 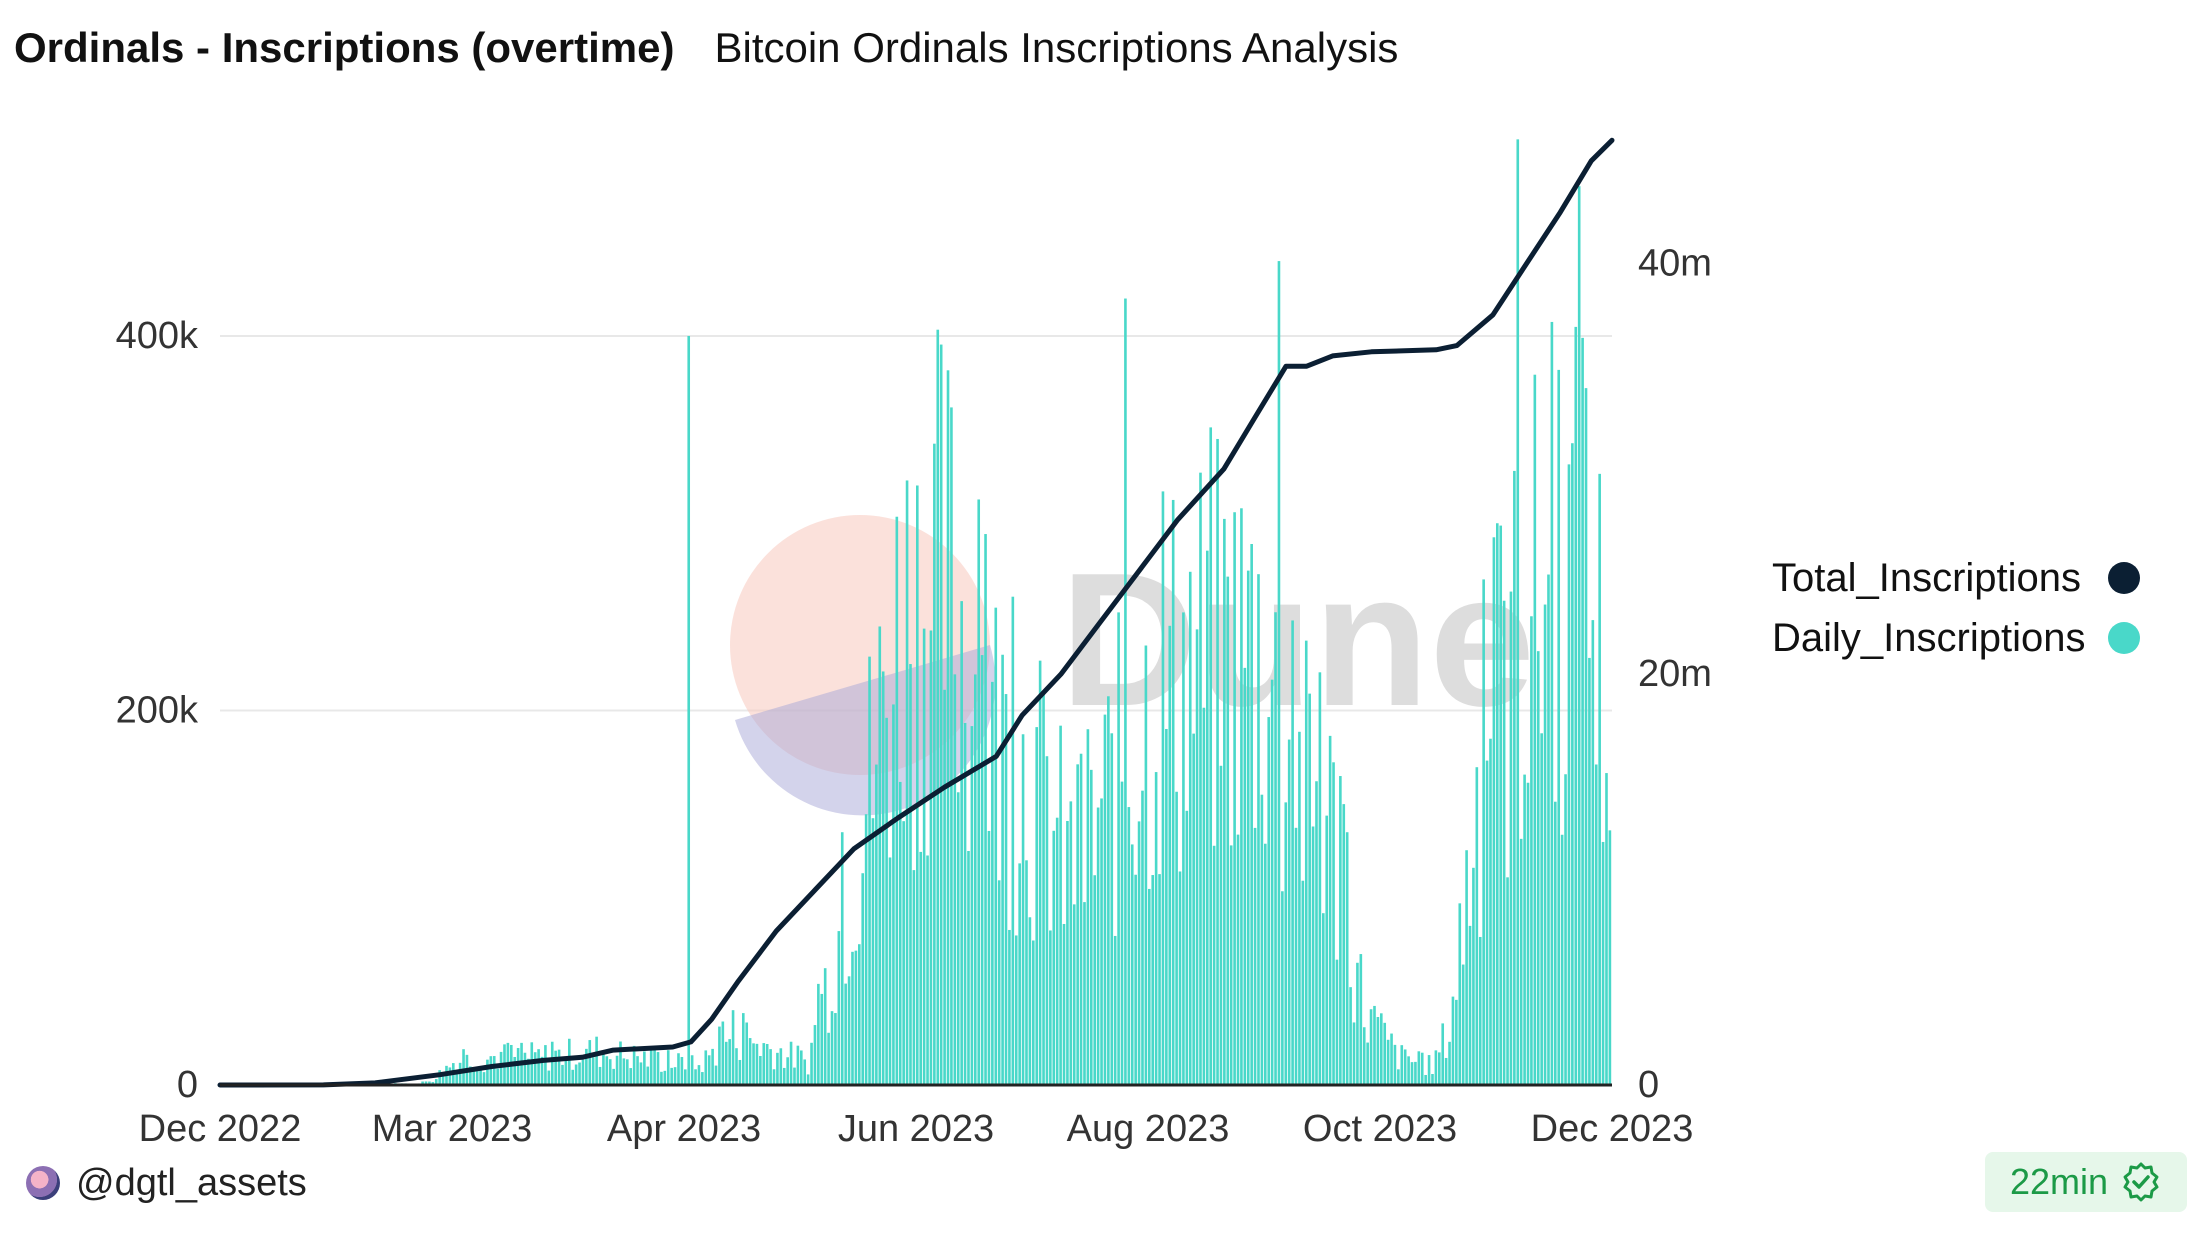 I want to click on x-tick-label: Mar 2023, so click(x=452, y=1129).